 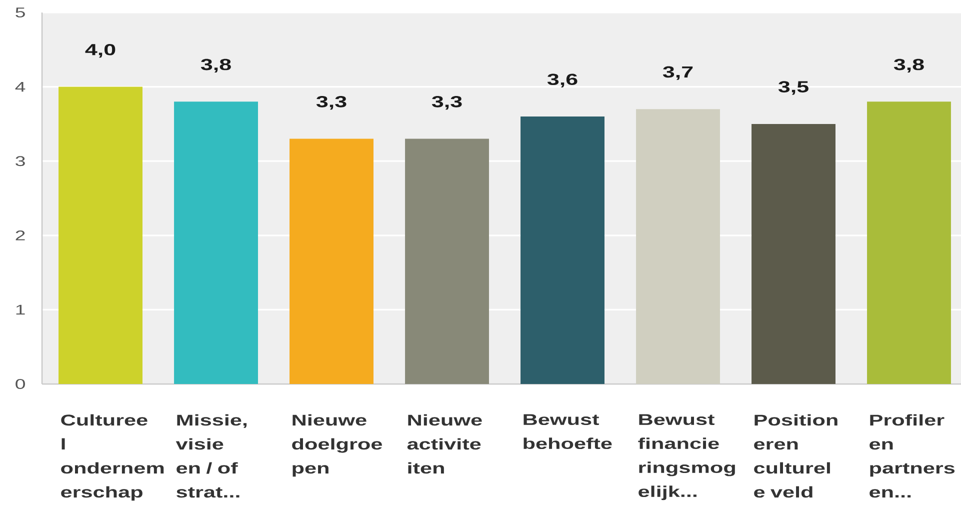 I want to click on y-tick-label: 2, so click(x=20, y=235).